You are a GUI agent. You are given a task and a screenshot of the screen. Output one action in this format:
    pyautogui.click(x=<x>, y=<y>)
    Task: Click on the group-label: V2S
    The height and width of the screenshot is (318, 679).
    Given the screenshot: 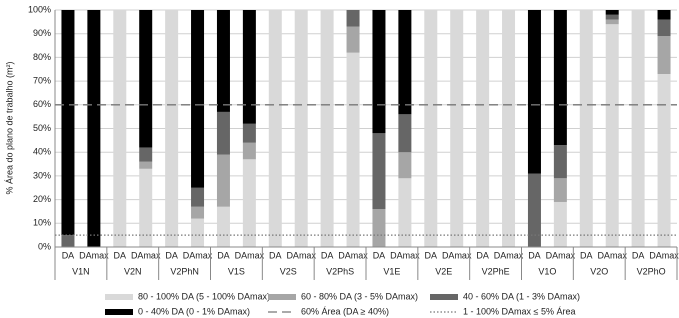 What is the action you would take?
    pyautogui.click(x=288, y=271)
    